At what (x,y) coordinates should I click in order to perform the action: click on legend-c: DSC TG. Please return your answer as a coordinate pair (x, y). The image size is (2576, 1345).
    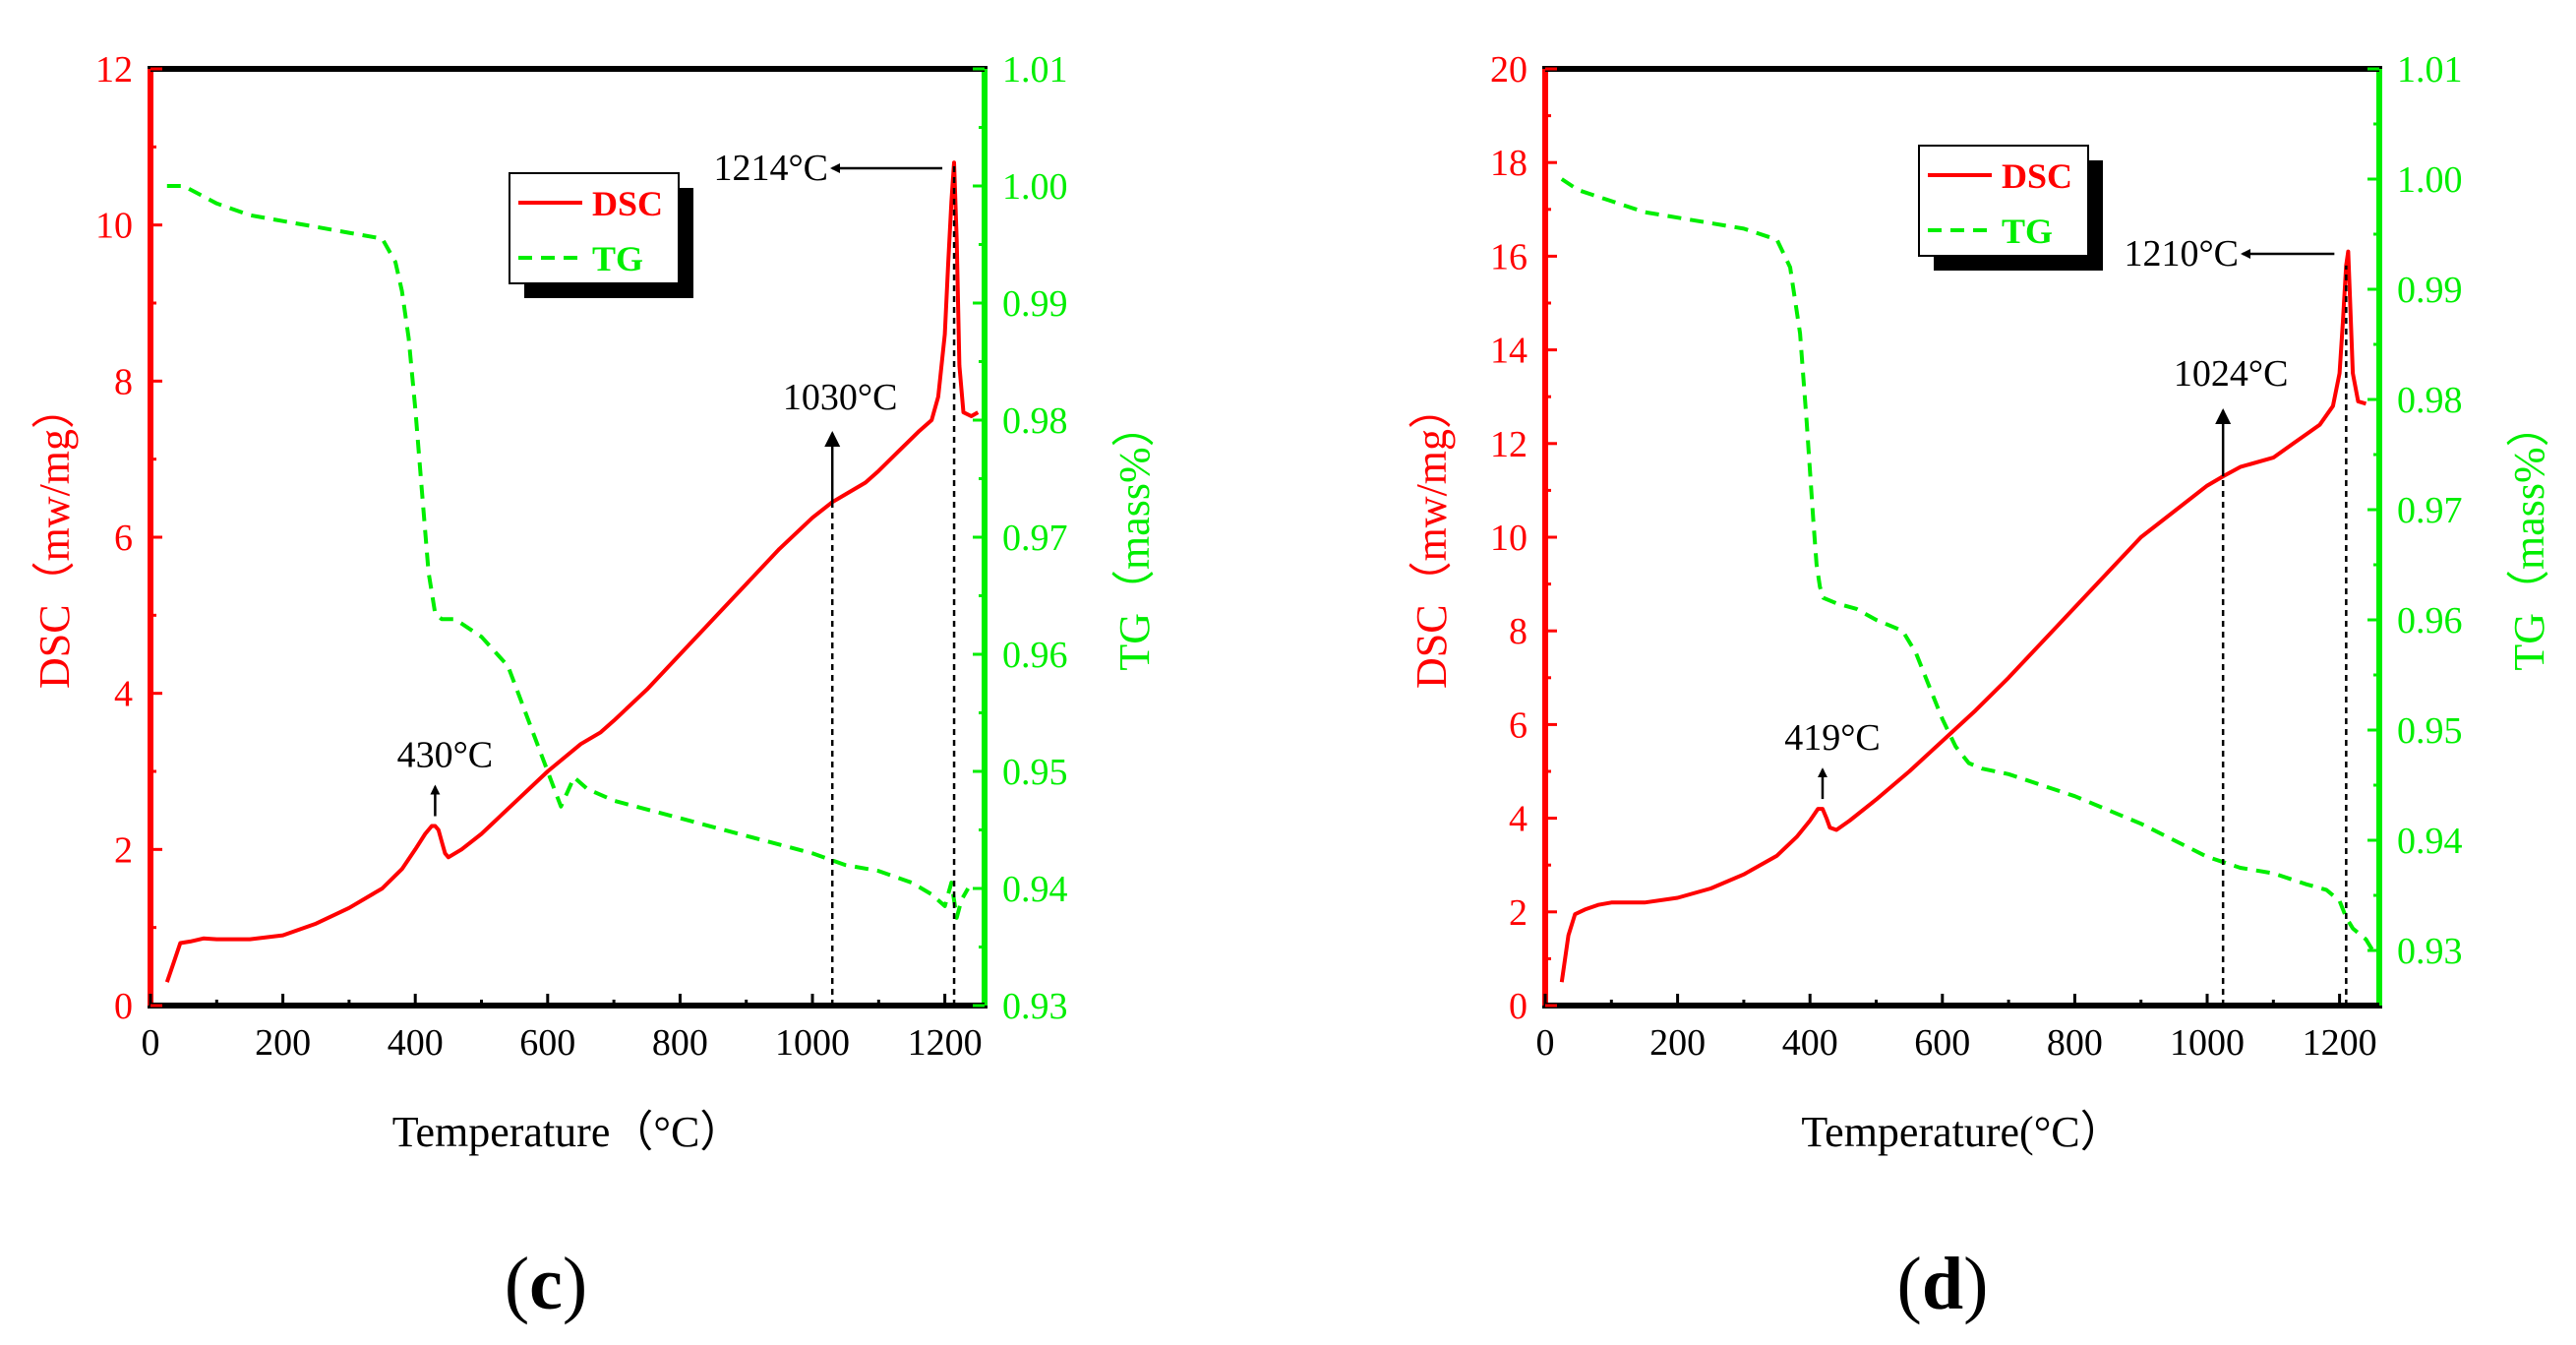
    Looking at the image, I should click on (601, 235).